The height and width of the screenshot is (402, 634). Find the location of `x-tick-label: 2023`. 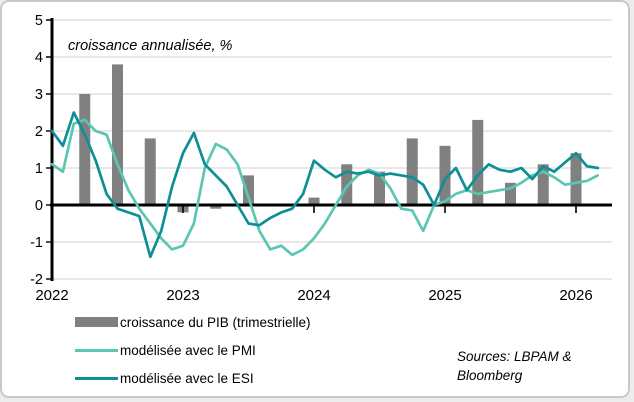

x-tick-label: 2023 is located at coordinates (182, 295).